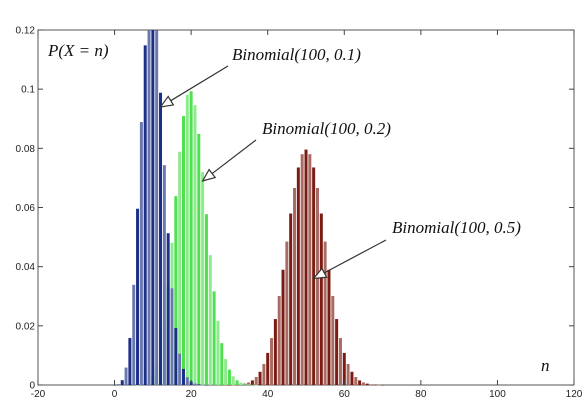 This screenshot has width=585, height=416. I want to click on annotation-binomial-0-2: Binomial(100, 0.2), so click(326, 128).